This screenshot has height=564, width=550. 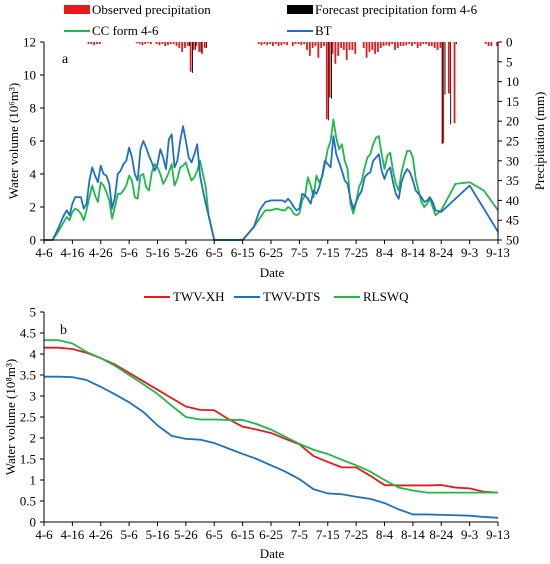 I want to click on y-ticks-right-a: 0 5 10 15 20 25 30 35 40 45 50, so click(x=508, y=141).